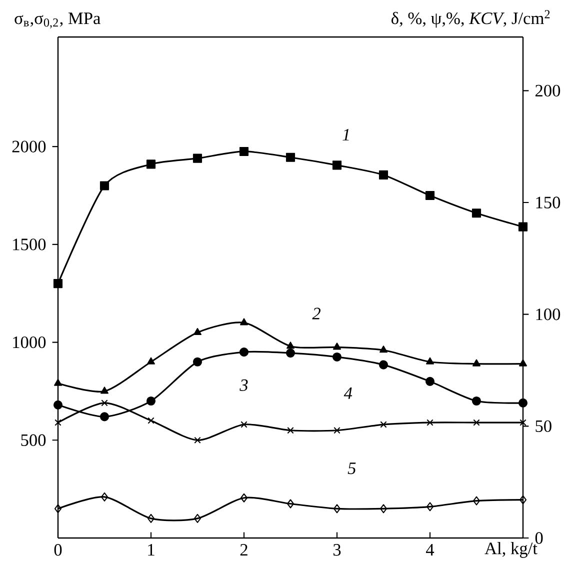 The image size is (565, 562). I want to click on annotation: 3, so click(244, 385).